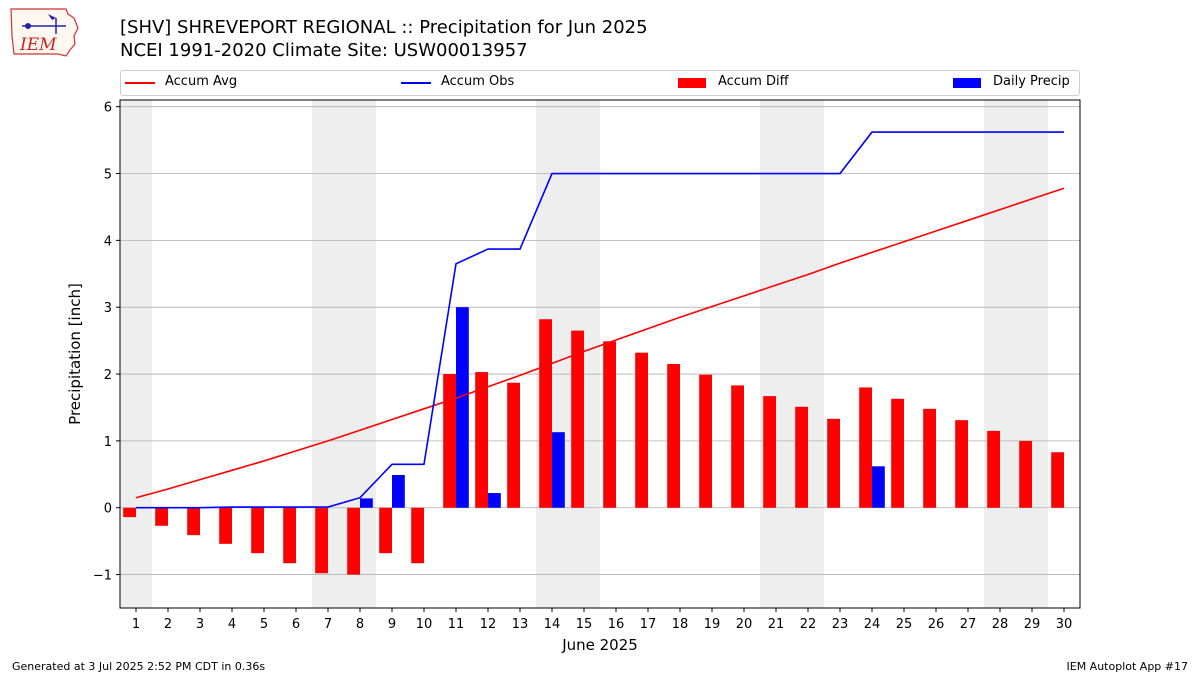 The width and height of the screenshot is (1200, 675). I want to click on x-tick-label: 1, so click(136, 624).